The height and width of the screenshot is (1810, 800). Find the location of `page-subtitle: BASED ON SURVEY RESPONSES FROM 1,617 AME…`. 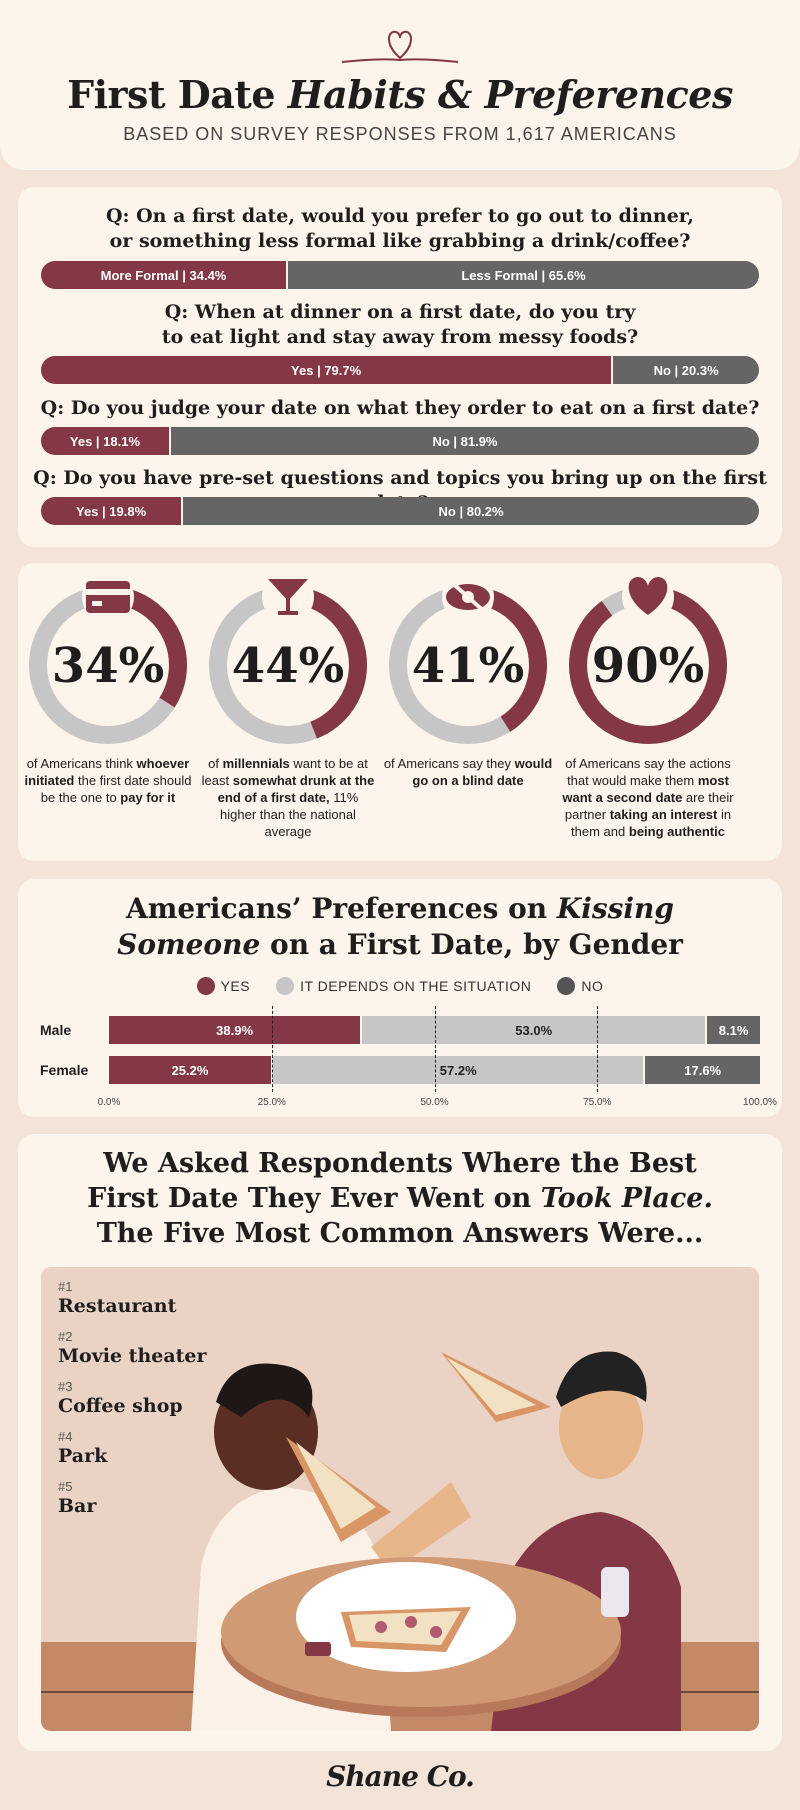

page-subtitle: BASED ON SURVEY RESPONSES FROM 1,617 AME… is located at coordinates (400, 134).